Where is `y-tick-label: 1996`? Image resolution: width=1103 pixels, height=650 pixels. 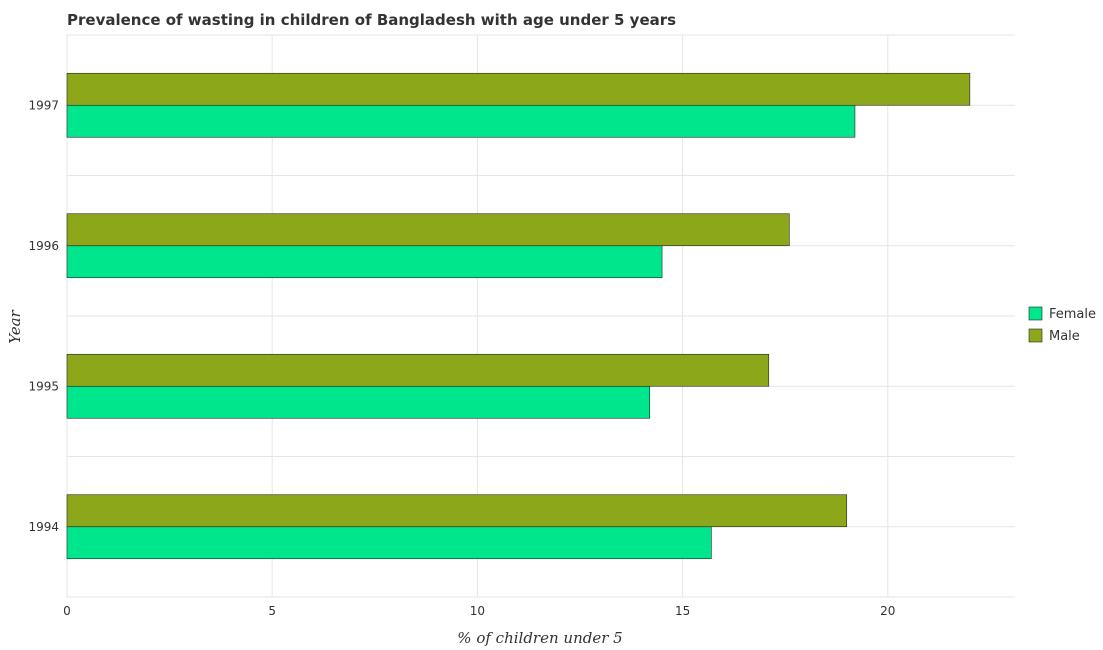
y-tick-label: 1996 is located at coordinates (43, 246).